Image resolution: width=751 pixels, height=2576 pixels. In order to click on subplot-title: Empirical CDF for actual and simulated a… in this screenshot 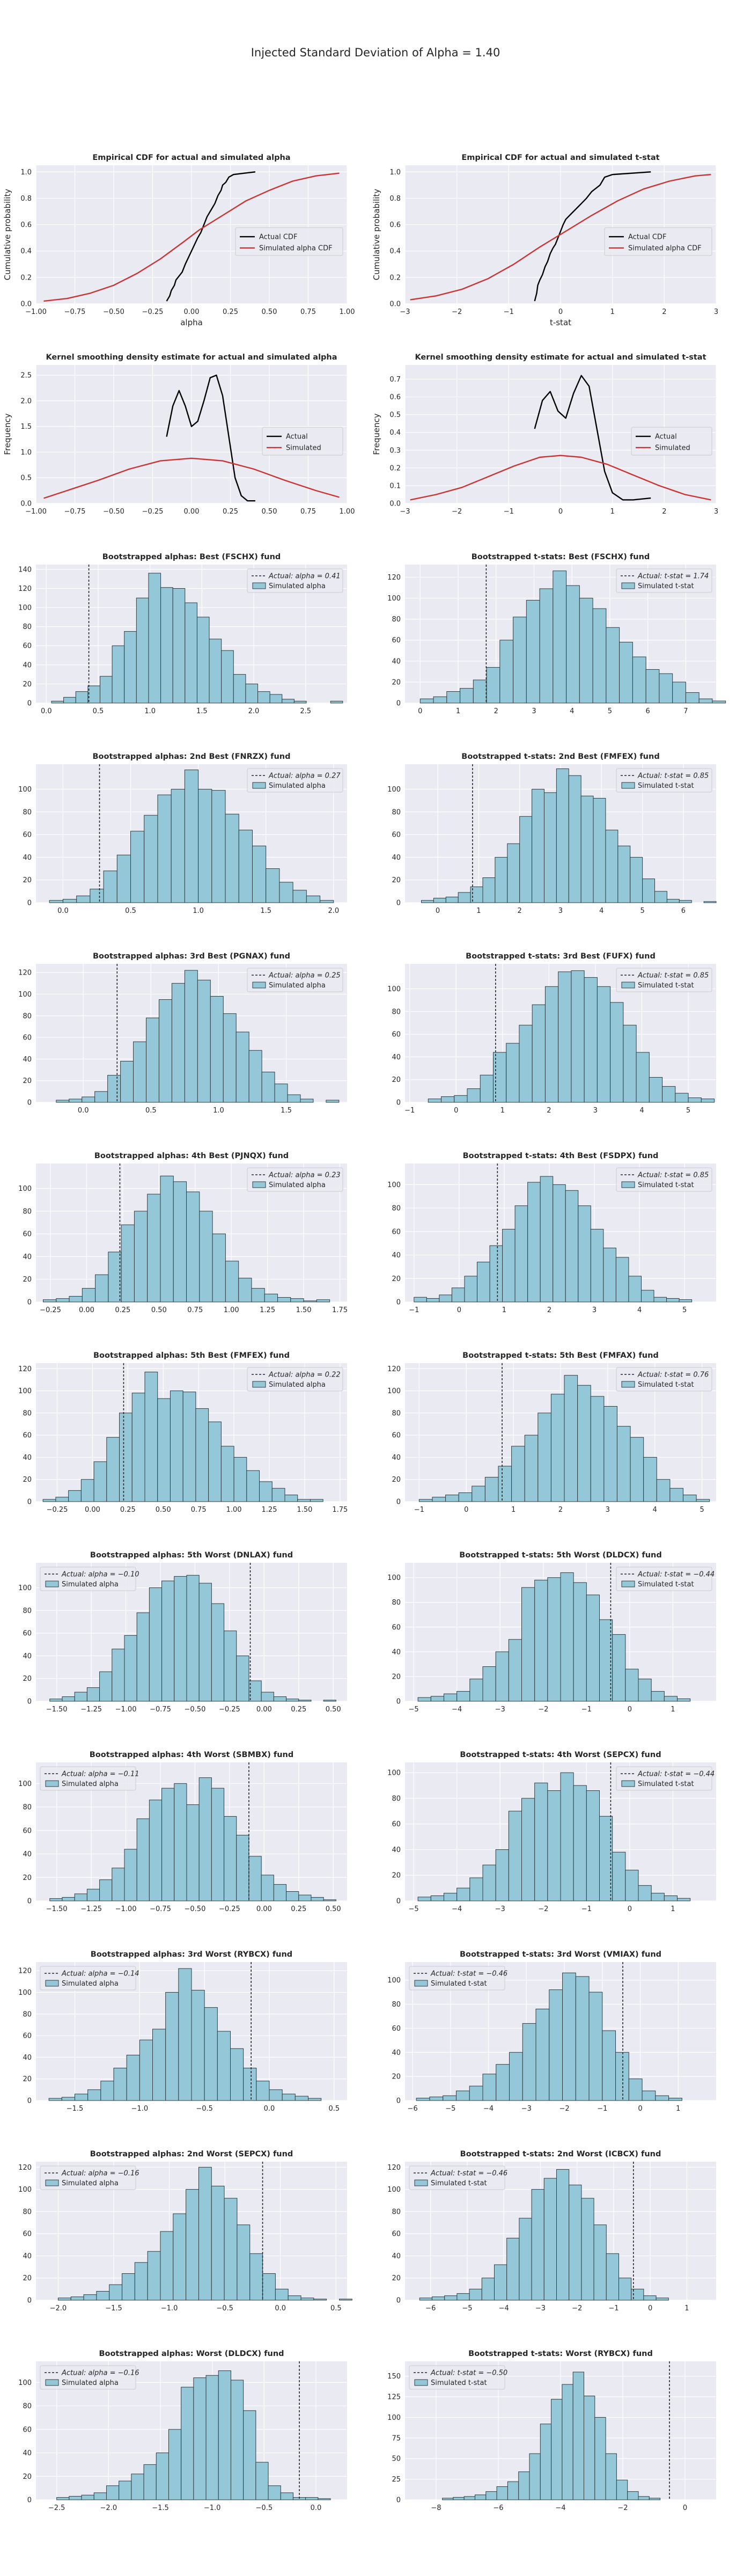, I will do `click(191, 157)`.